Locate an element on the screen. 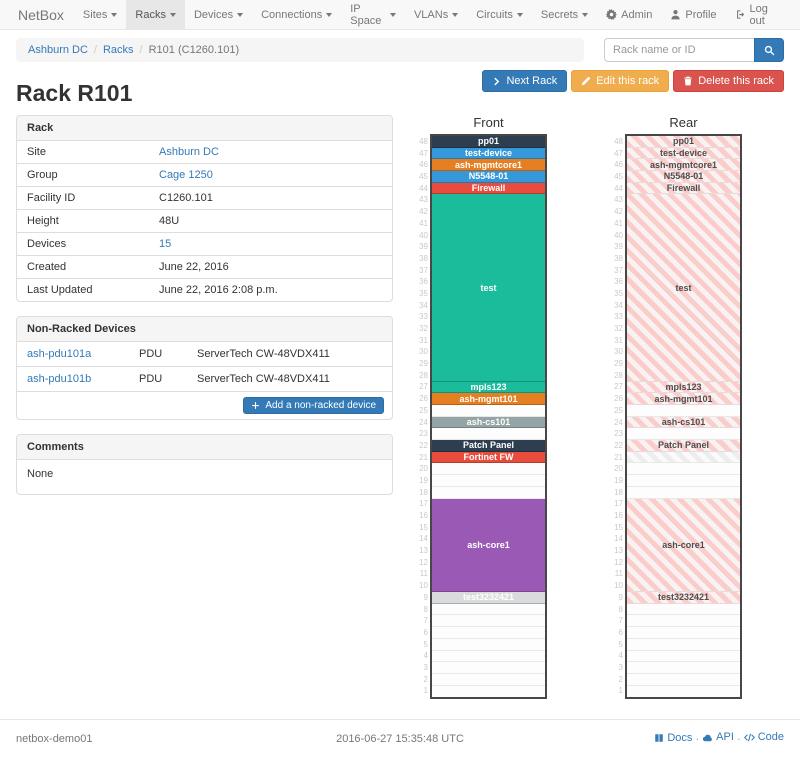 The height and width of the screenshot is (760, 800). comments-title: Comments is located at coordinates (204, 447).